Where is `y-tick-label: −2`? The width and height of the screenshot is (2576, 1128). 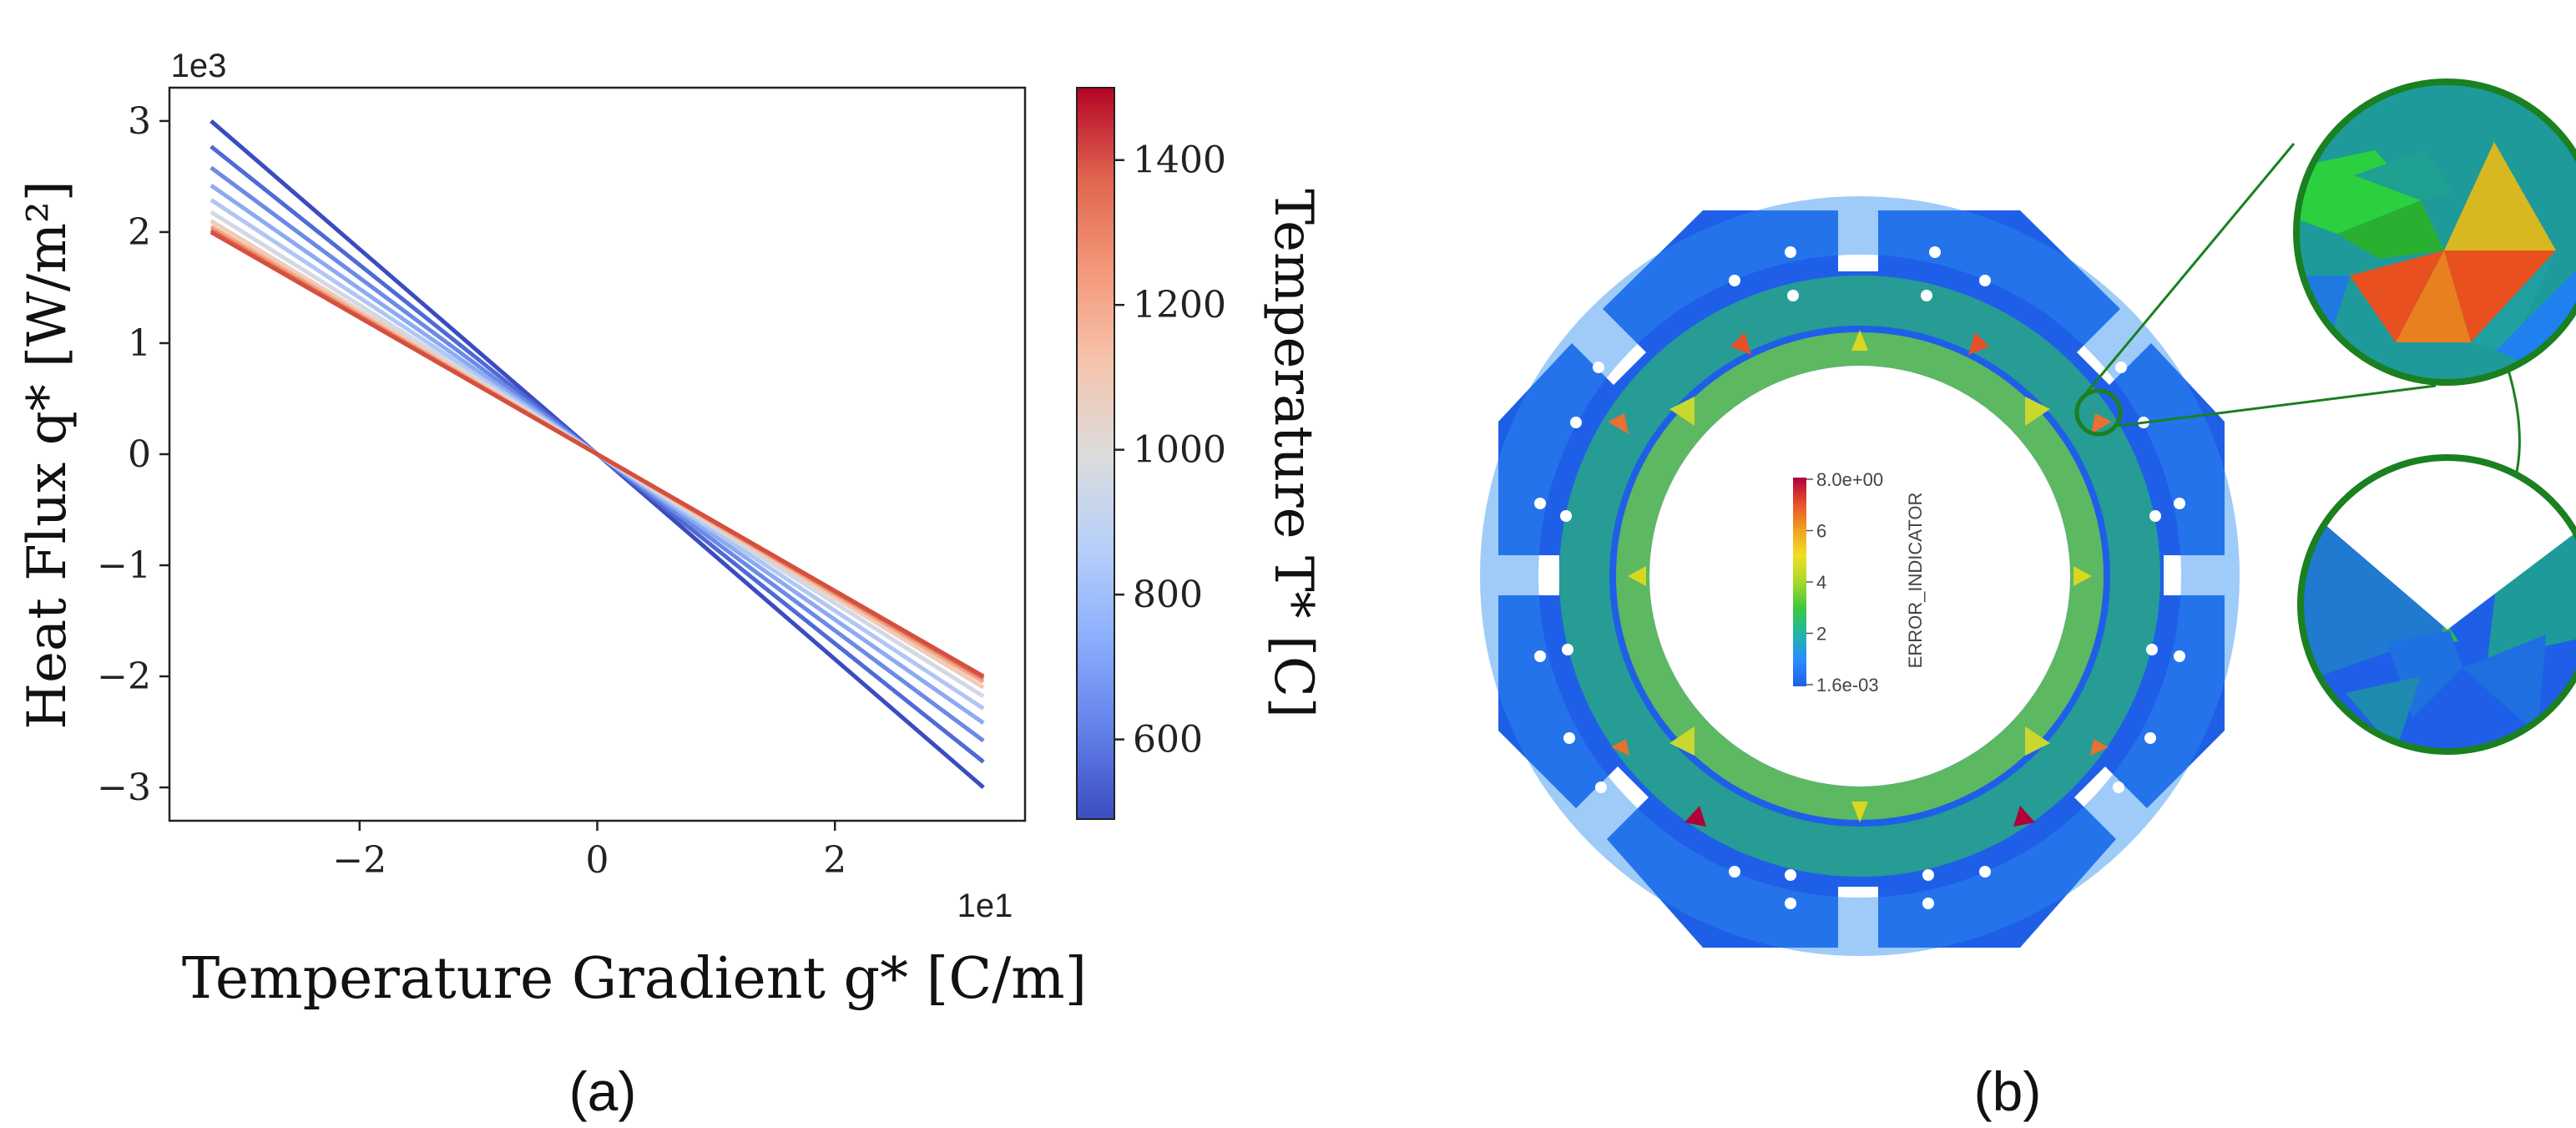
y-tick-label: −2 is located at coordinates (124, 677).